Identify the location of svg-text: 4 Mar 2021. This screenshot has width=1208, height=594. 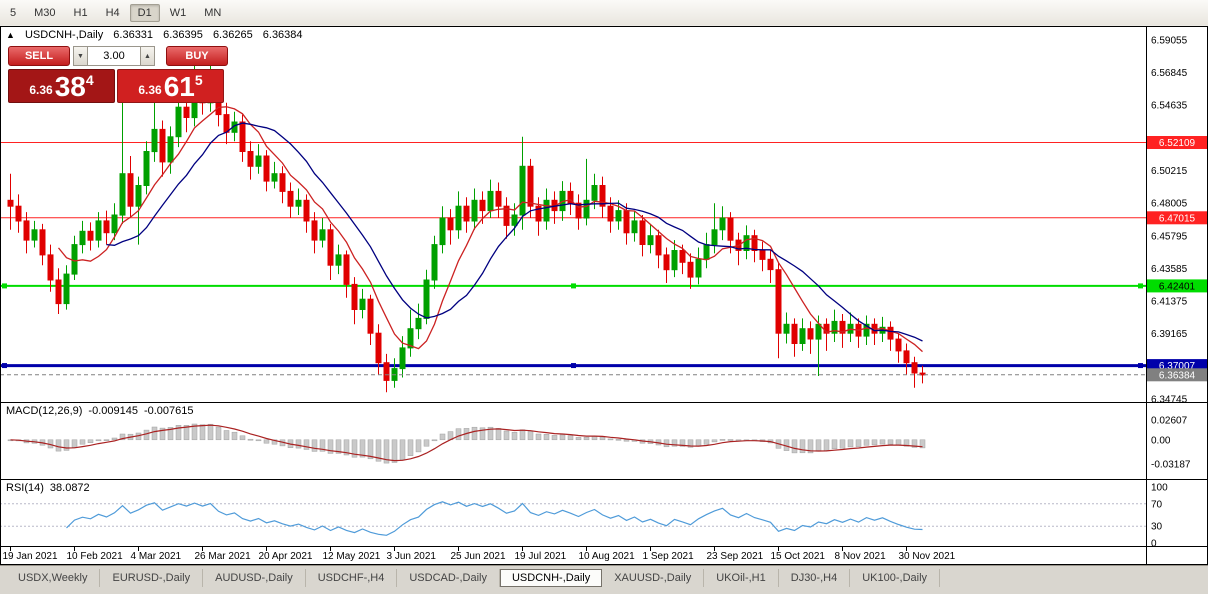
(156, 556).